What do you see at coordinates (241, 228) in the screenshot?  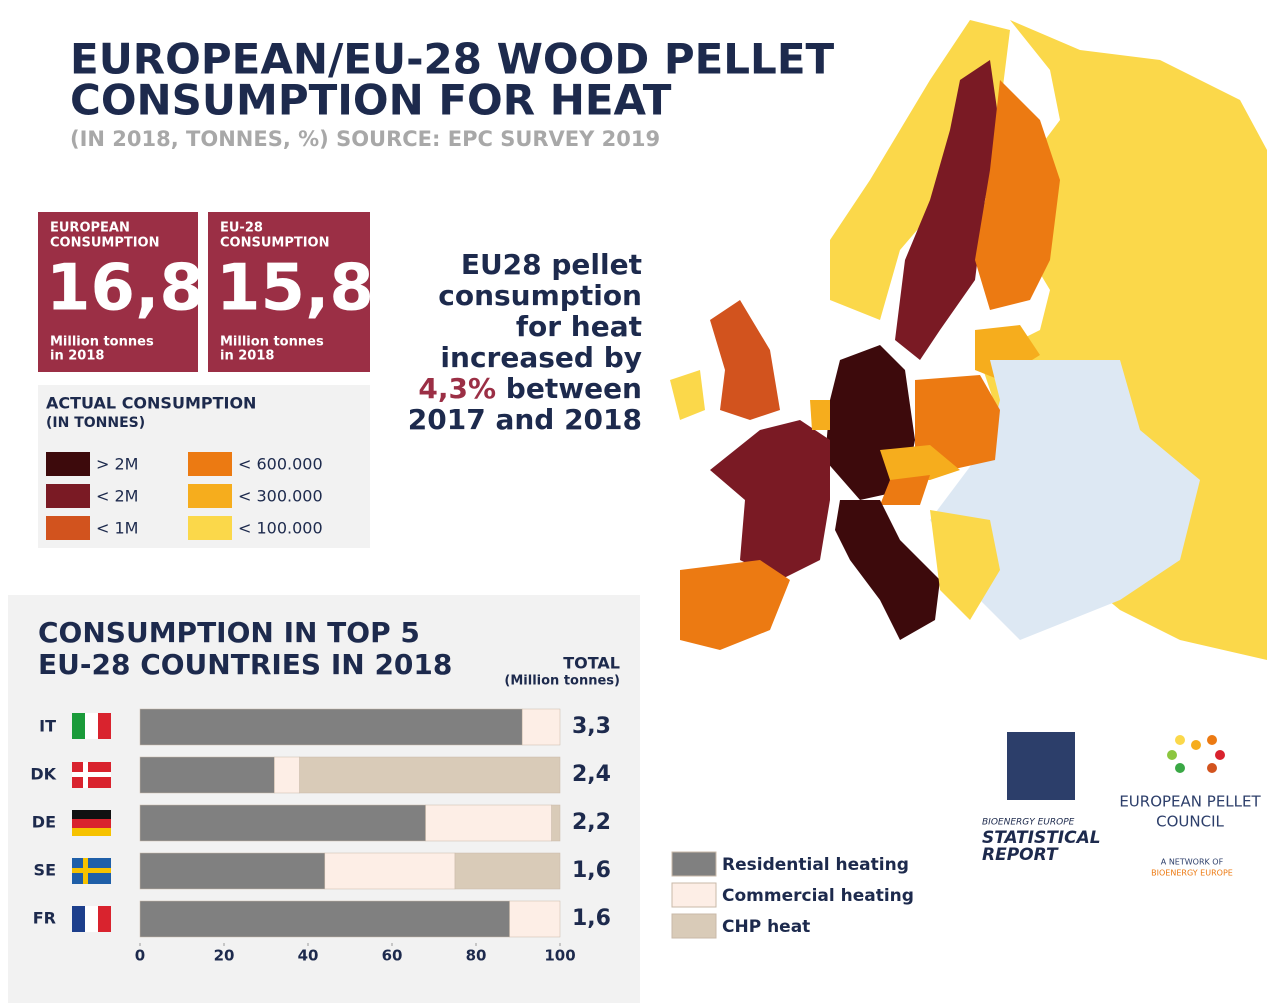 I see `stat-label: EU-28` at bounding box center [241, 228].